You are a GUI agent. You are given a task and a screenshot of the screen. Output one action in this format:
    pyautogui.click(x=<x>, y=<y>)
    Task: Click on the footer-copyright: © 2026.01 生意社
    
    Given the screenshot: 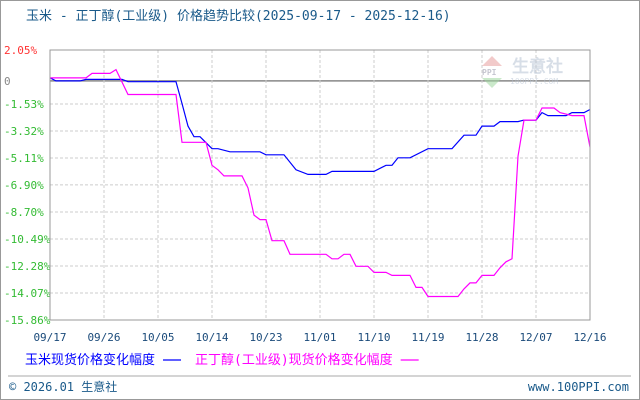 What is the action you would take?
    pyautogui.click(x=63, y=386)
    